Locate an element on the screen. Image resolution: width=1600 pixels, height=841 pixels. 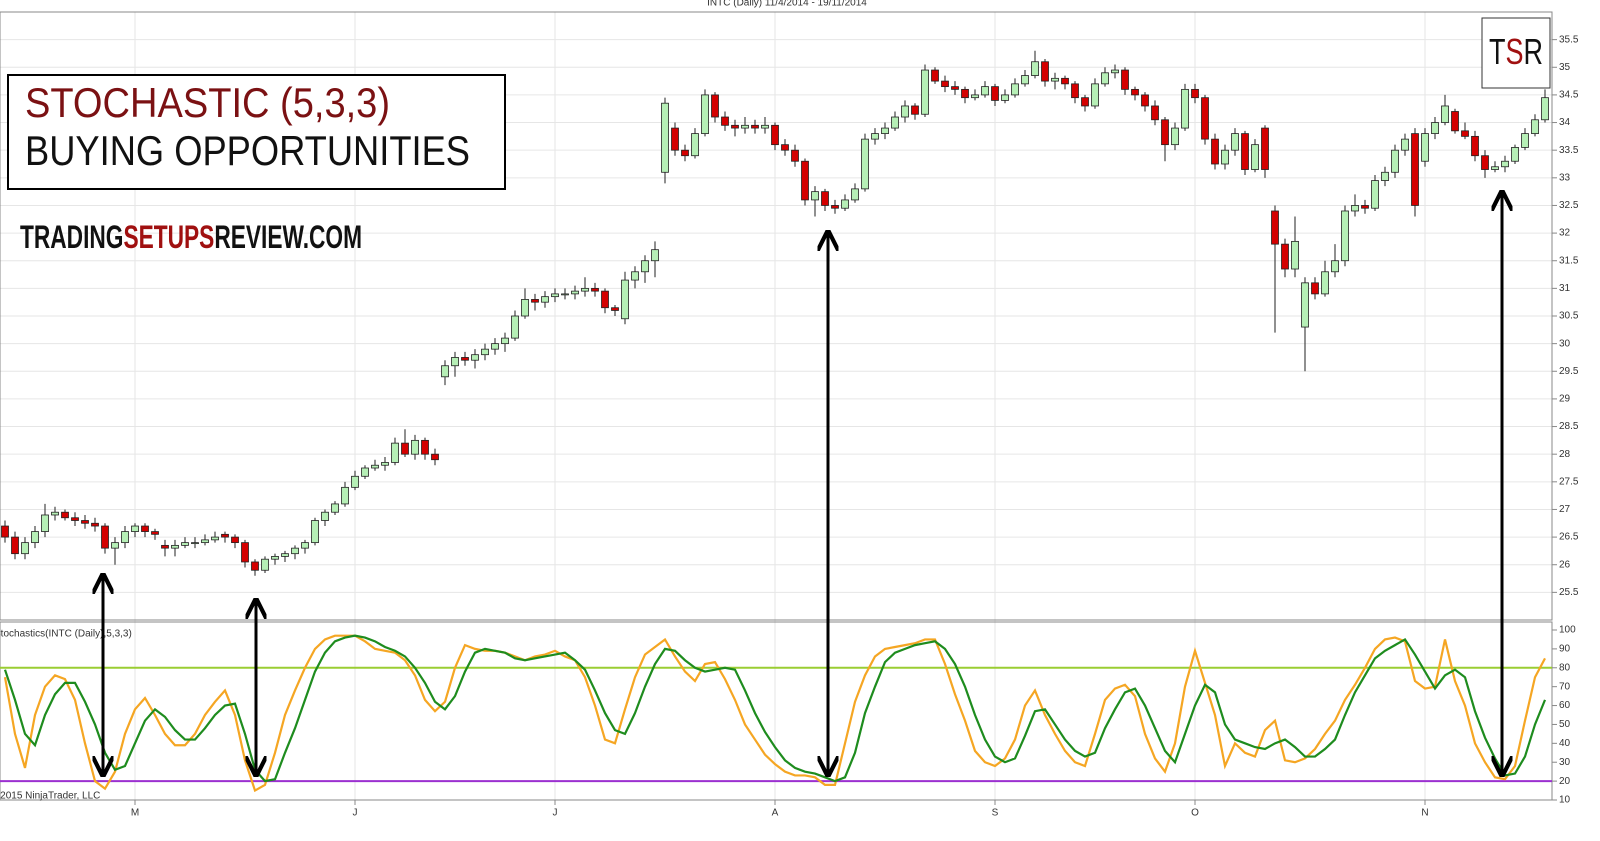
brand-part: TRADING is located at coordinates (71, 237).